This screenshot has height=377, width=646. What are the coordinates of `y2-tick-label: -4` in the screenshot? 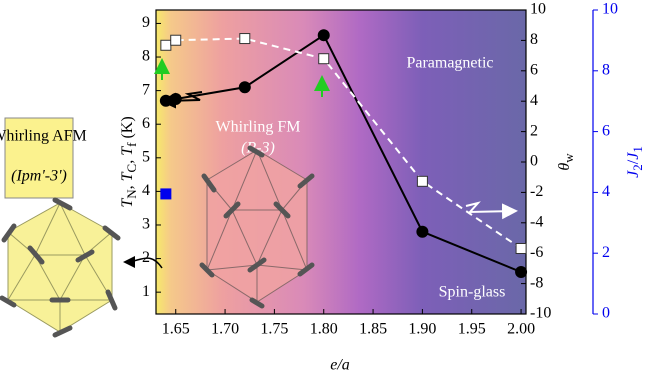 It's located at (536, 221).